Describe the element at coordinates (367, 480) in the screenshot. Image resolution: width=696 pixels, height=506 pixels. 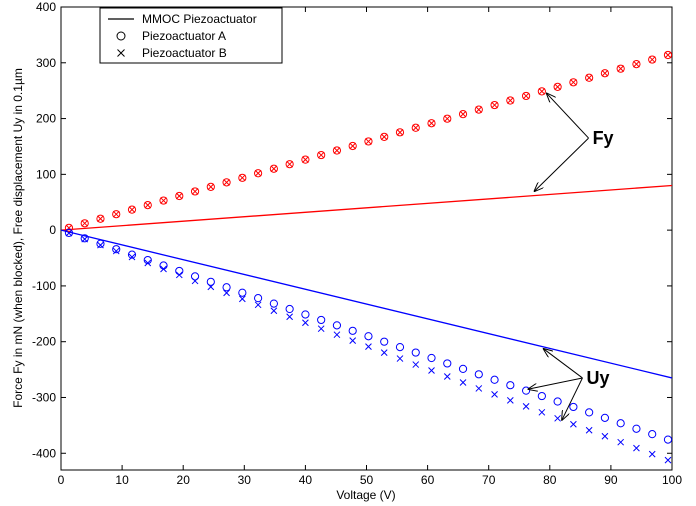
I see `x-tick-label: 50` at that location.